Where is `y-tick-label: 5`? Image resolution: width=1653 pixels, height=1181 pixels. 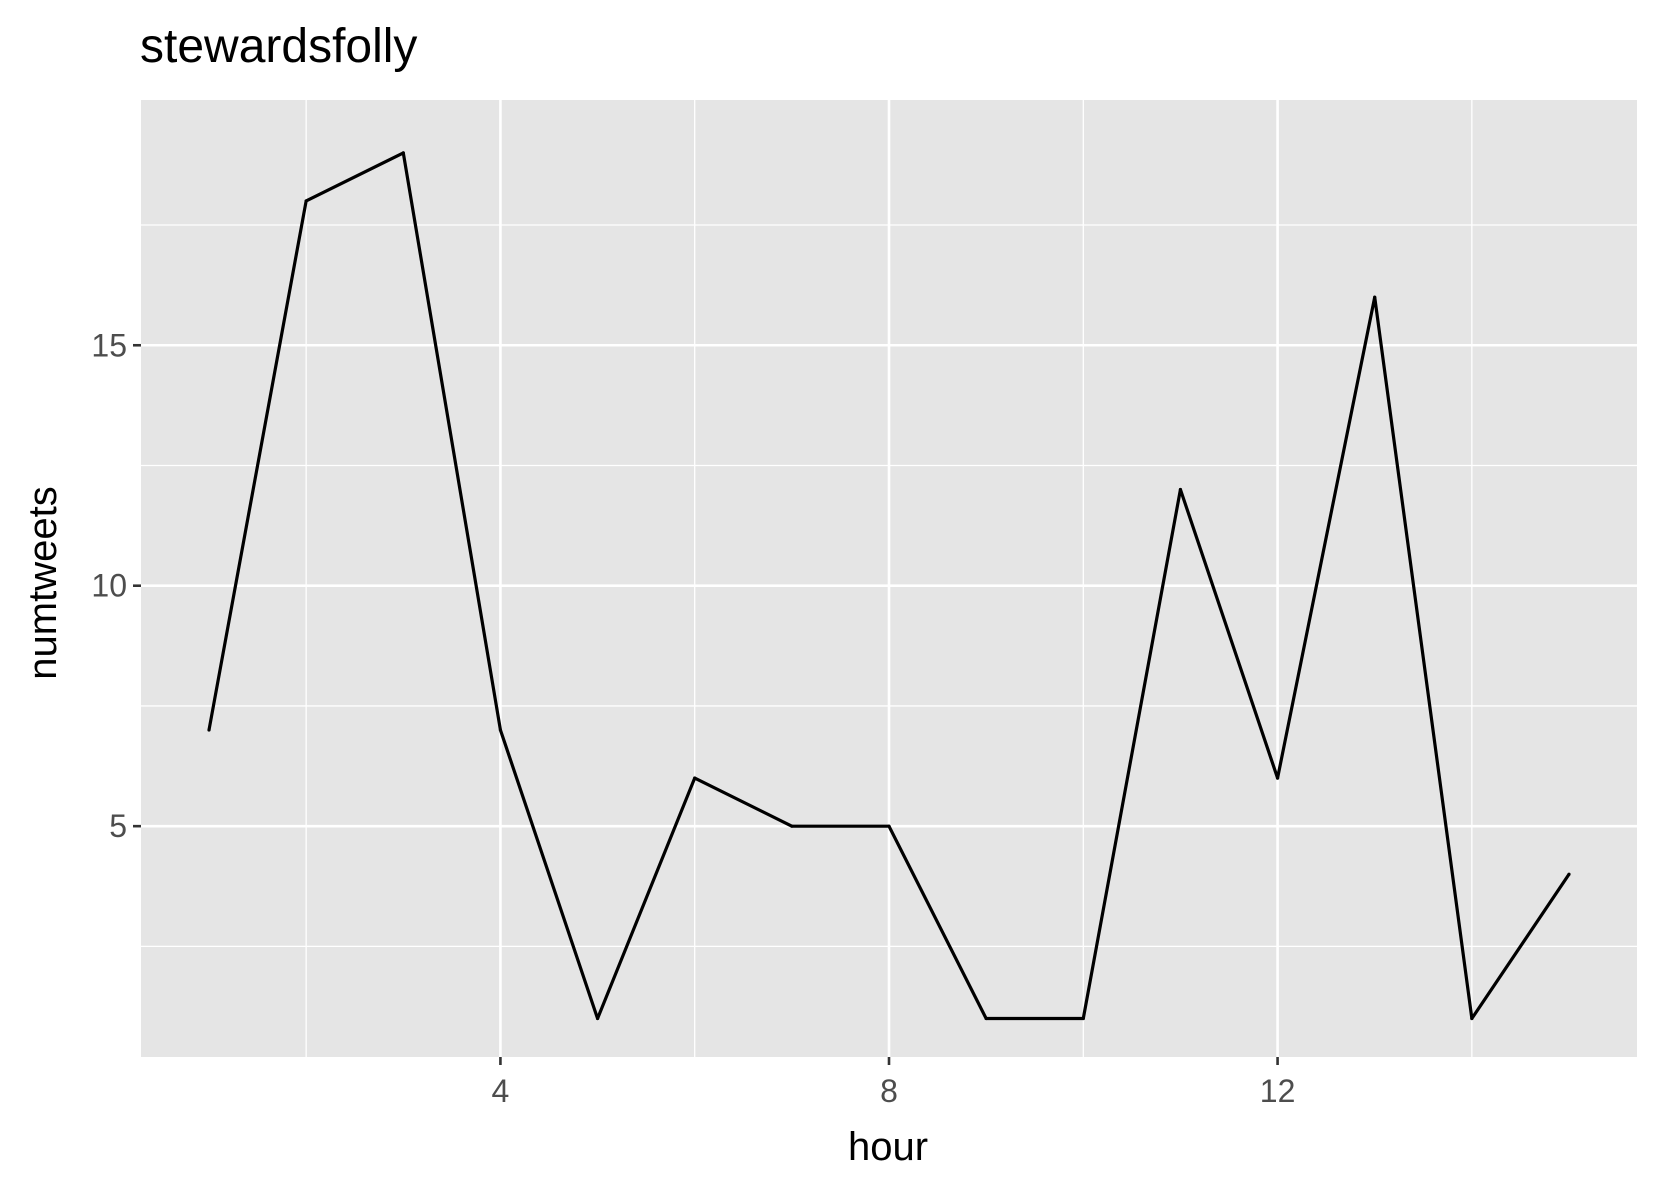
y-tick-label: 5 is located at coordinates (118, 826).